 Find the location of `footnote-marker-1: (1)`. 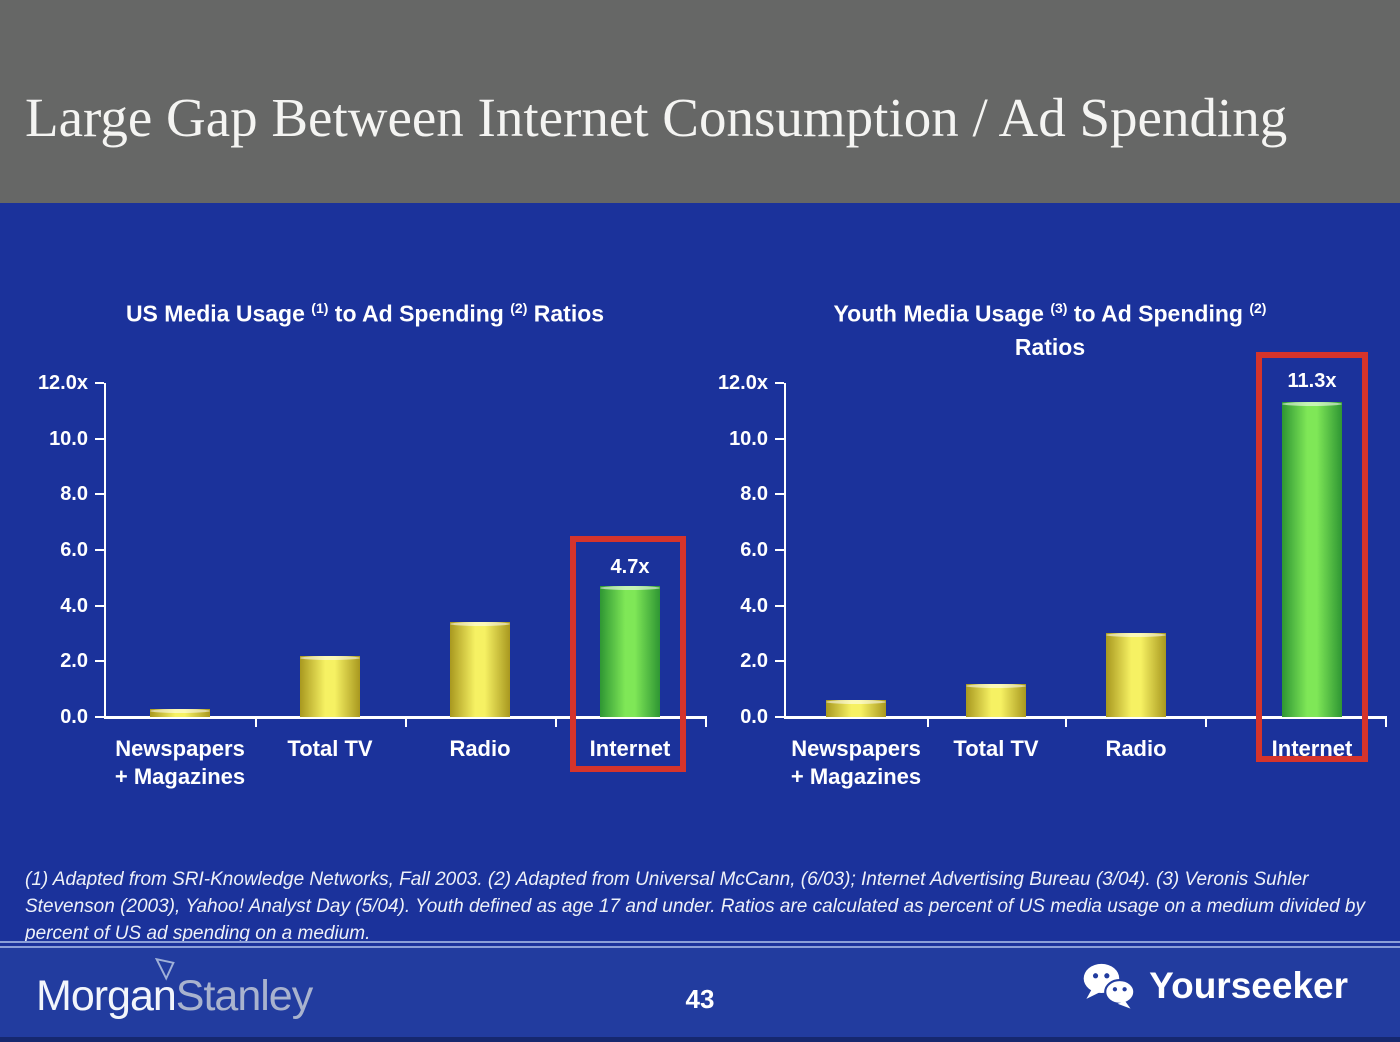

footnote-marker-1: (1) is located at coordinates (320, 308).